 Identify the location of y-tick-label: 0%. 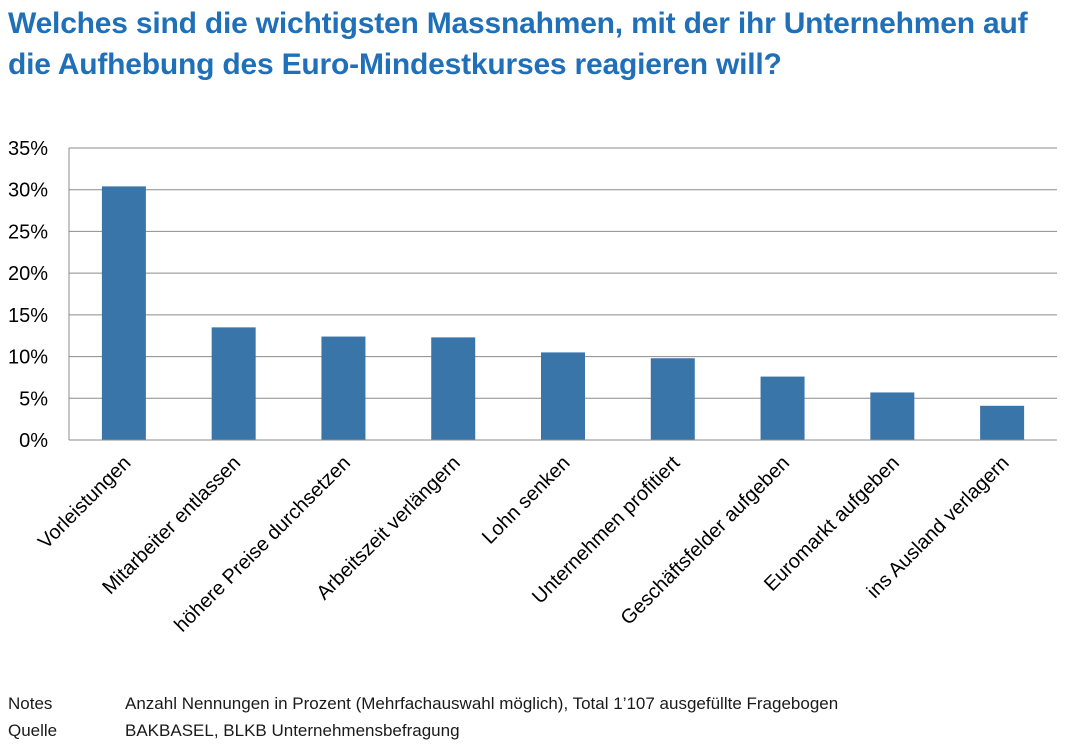
(33, 441).